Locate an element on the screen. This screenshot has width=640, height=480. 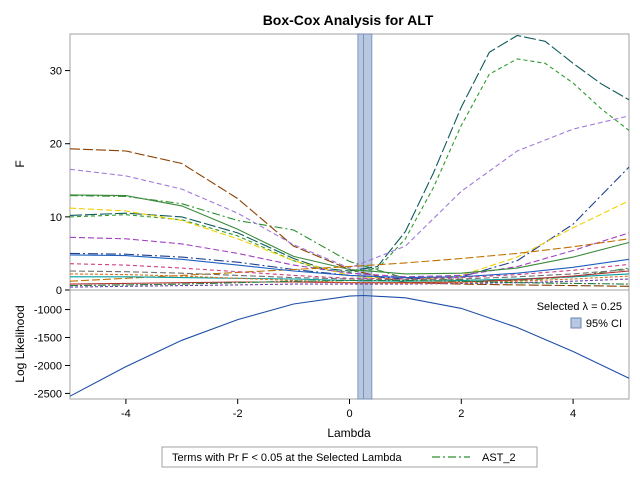
loglik-y-ticks: -2500 -2000 -1500 -1000 is located at coordinates (52, 352).